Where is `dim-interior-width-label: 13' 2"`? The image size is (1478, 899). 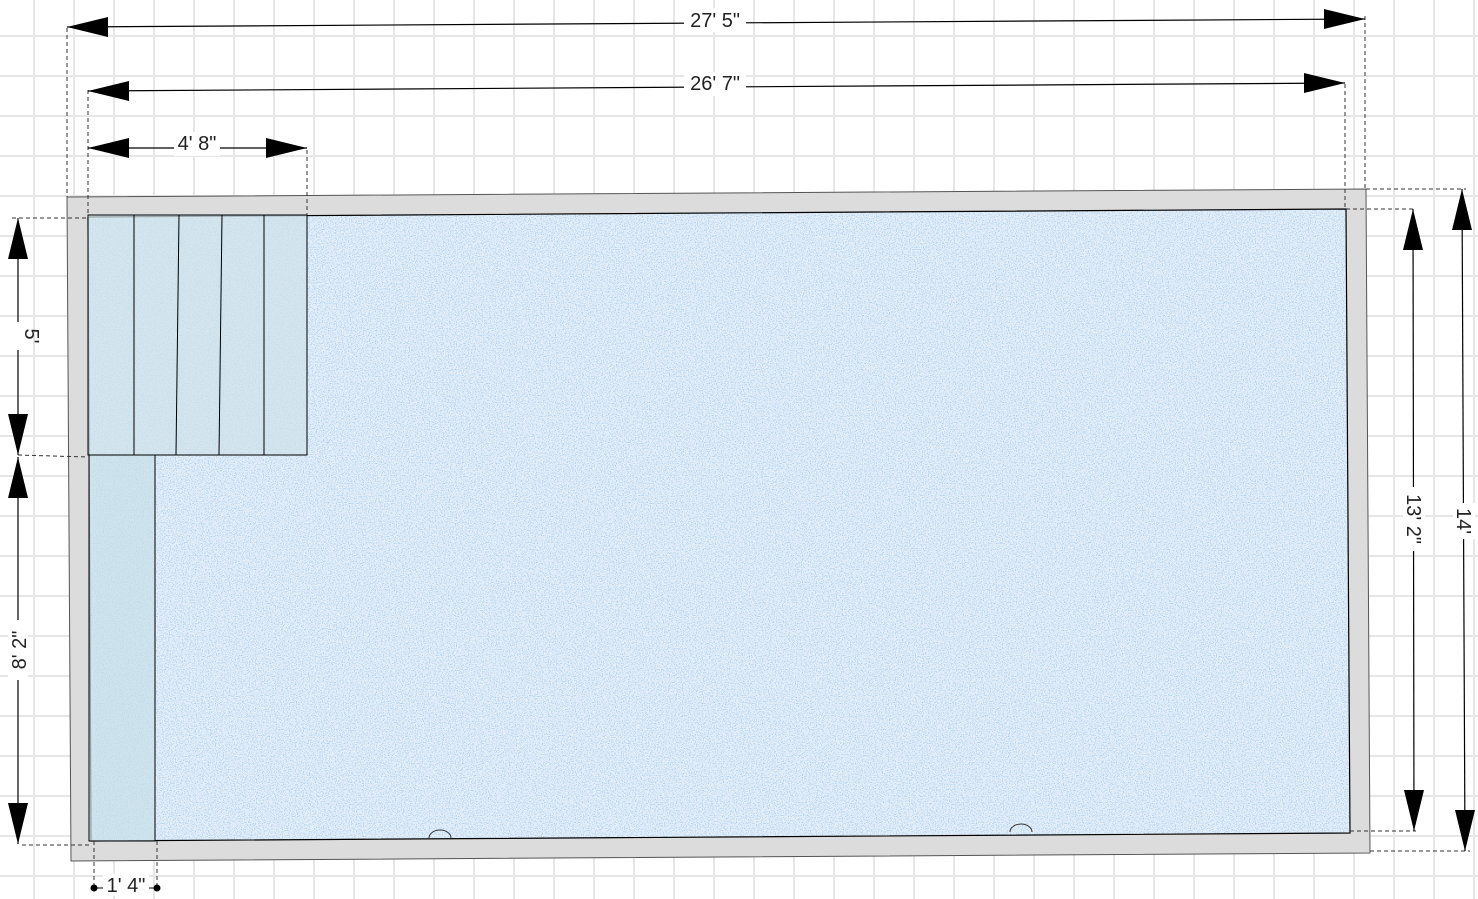
dim-interior-width-label: 13' 2" is located at coordinates (1413, 519).